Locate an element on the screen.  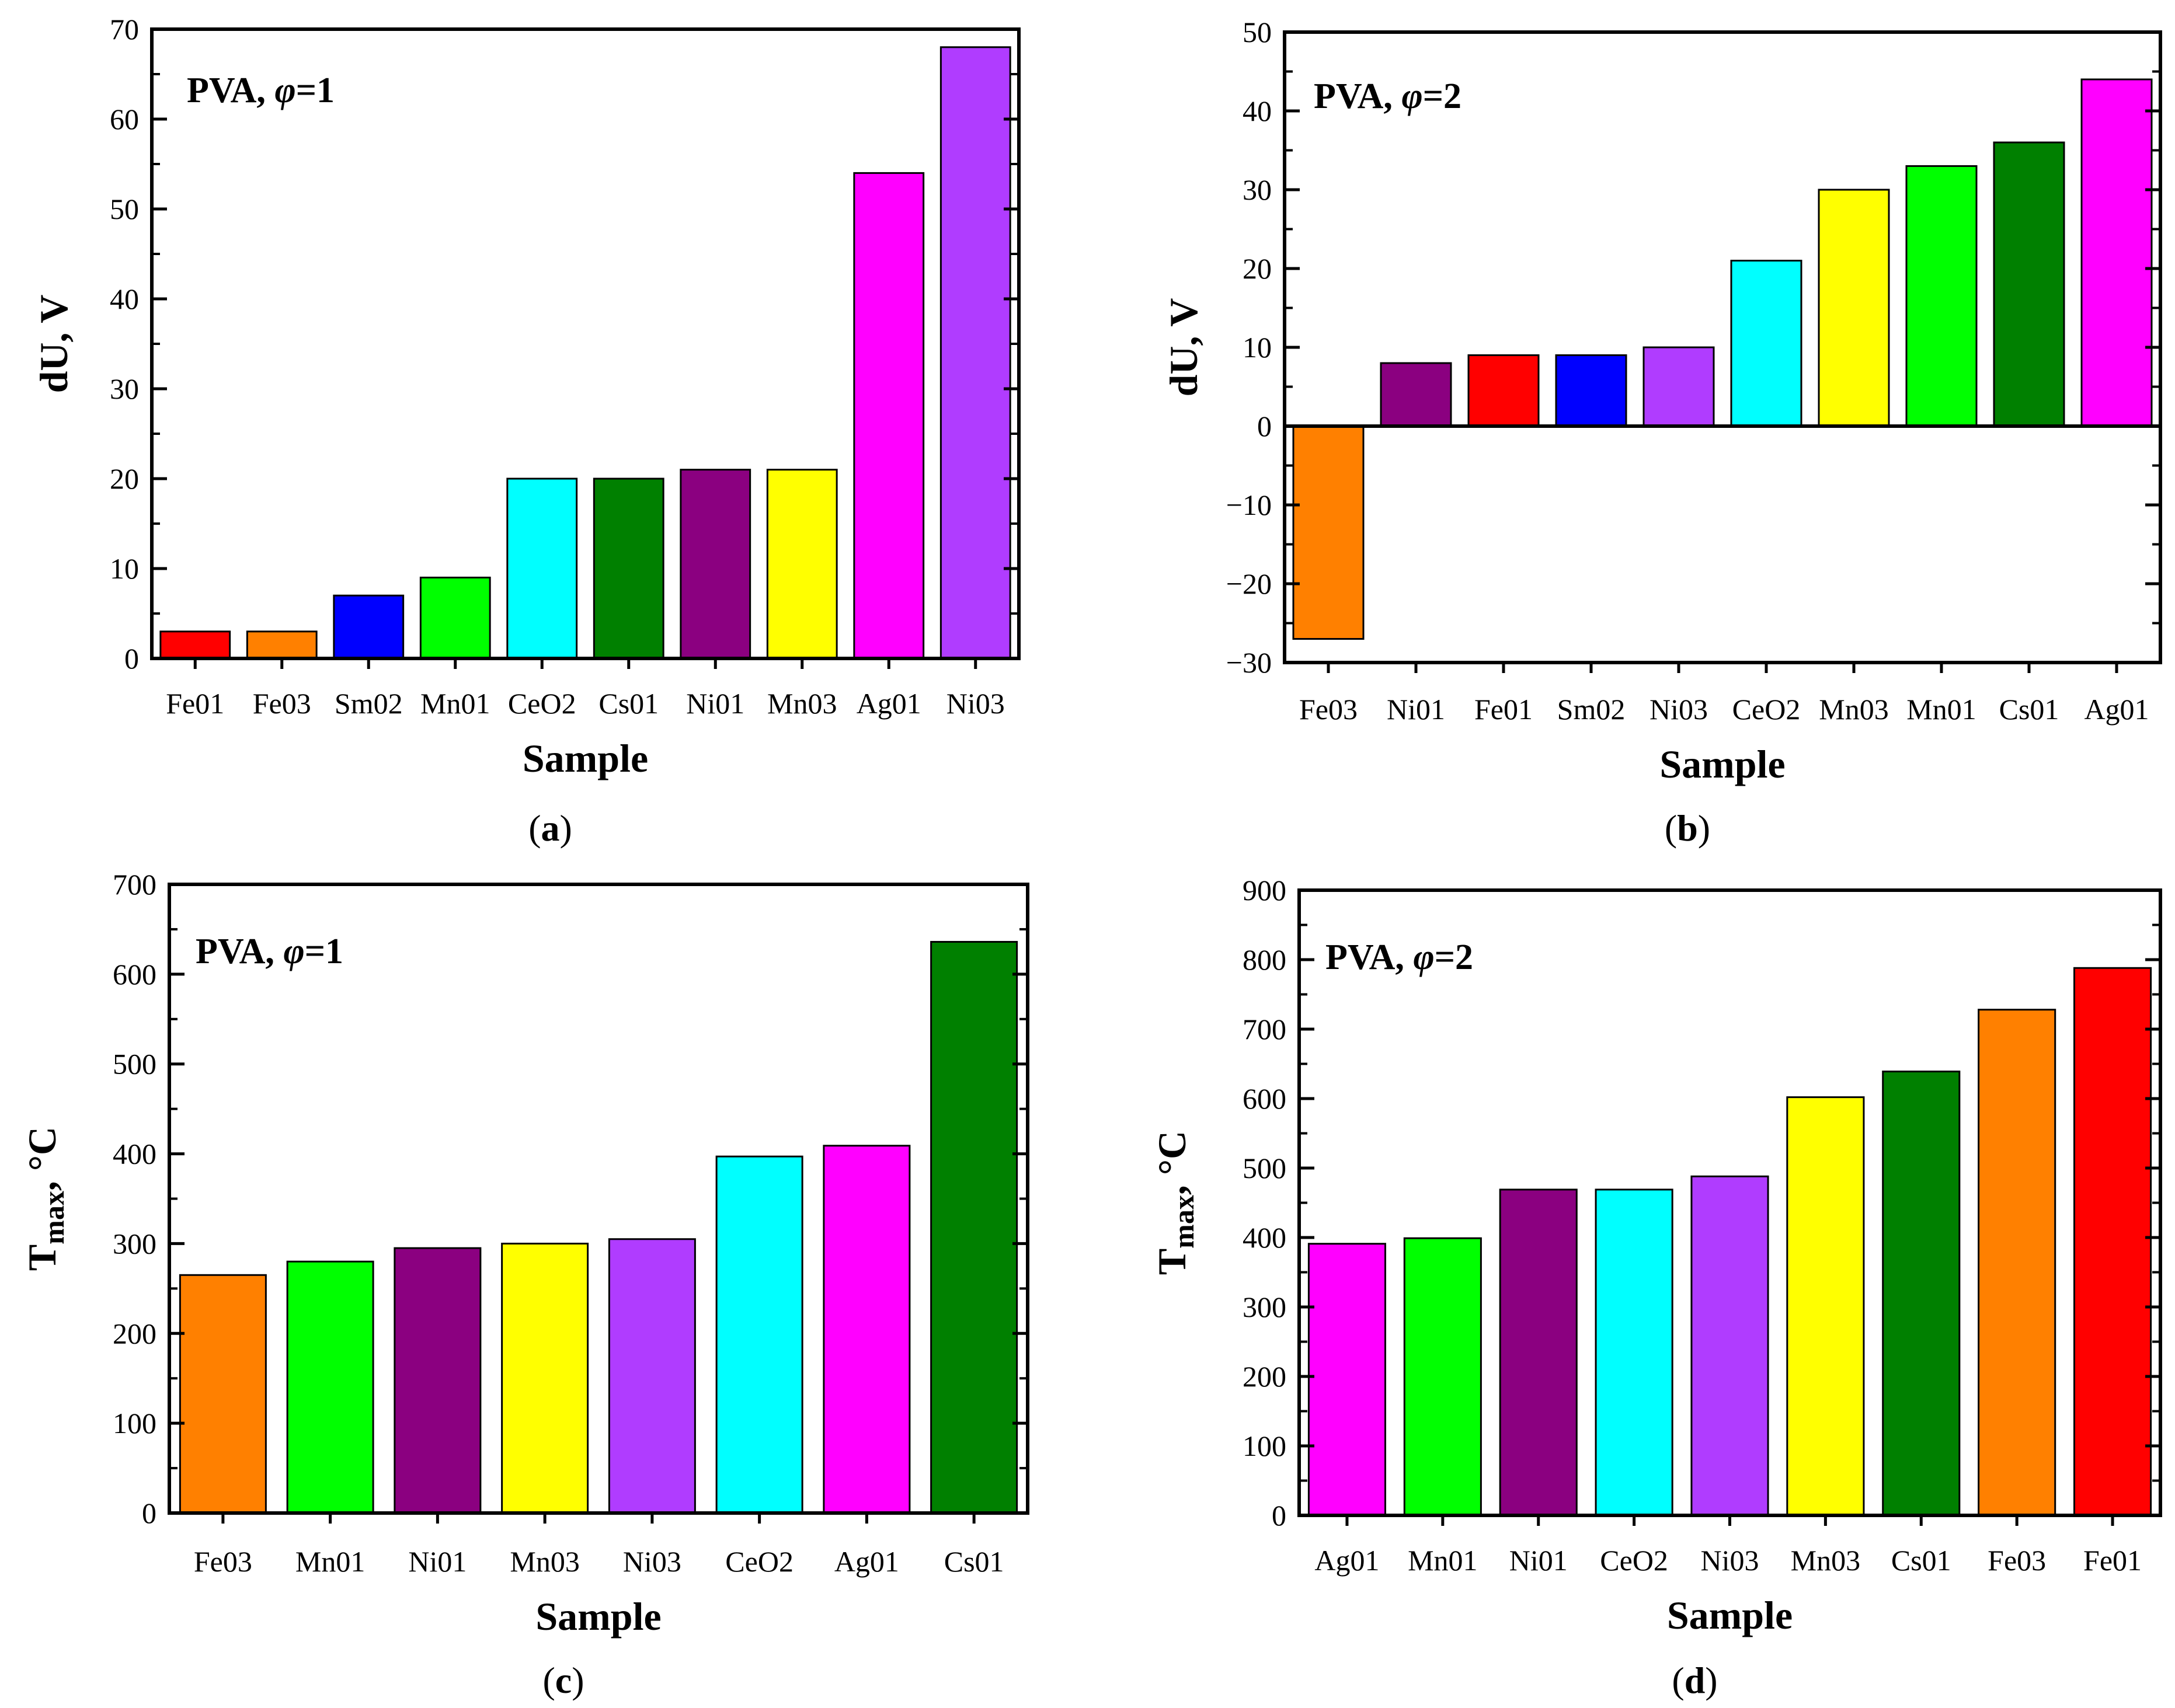
y-tick-label: 100 is located at coordinates (1265, 1446).